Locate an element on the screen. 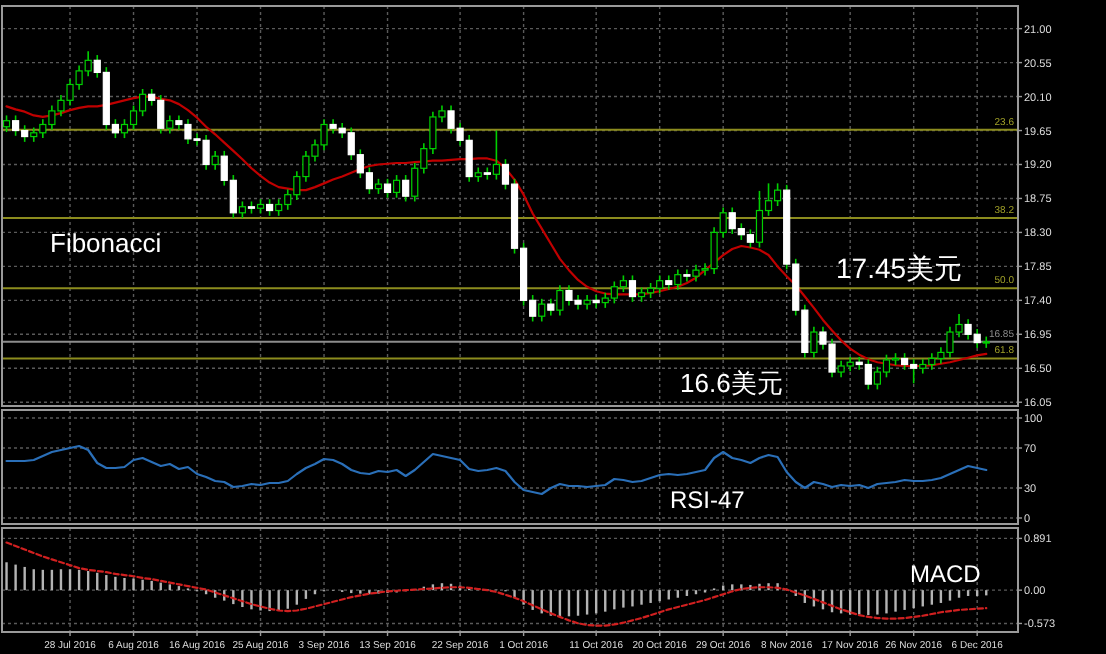  annotation: Fibonacci is located at coordinates (106, 243).